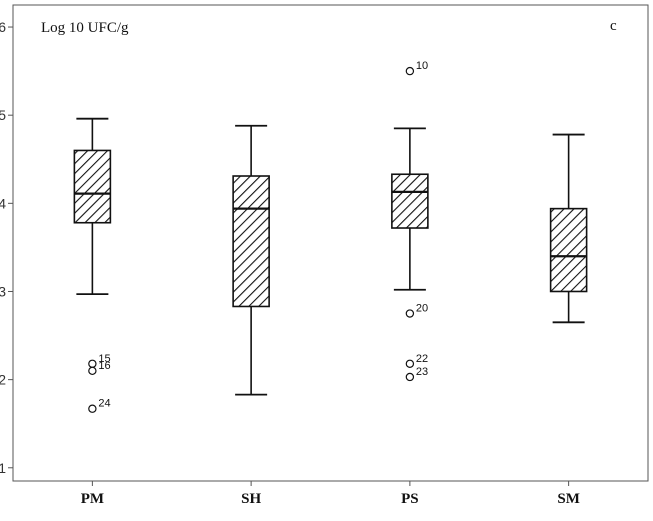 This screenshot has width=653, height=521. What do you see at coordinates (104, 404) in the screenshot?
I see `outlier-label-24: 24` at bounding box center [104, 404].